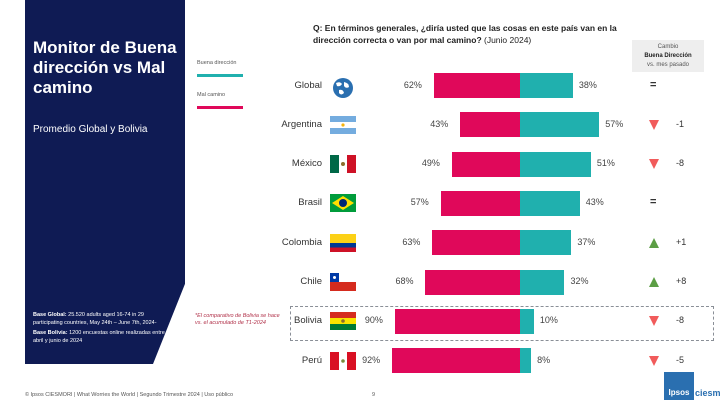 The width and height of the screenshot is (720, 400). I want to click on data-label-mal-camino: 62%, so click(412, 84).